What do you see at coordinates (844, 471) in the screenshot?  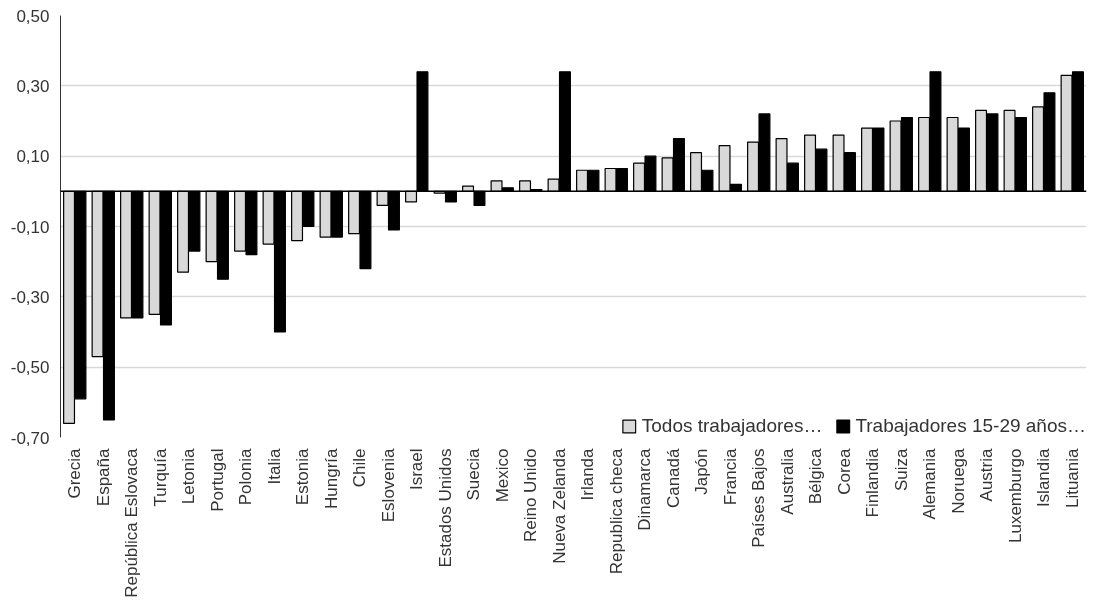 I see `x-tick-label: Corea` at bounding box center [844, 471].